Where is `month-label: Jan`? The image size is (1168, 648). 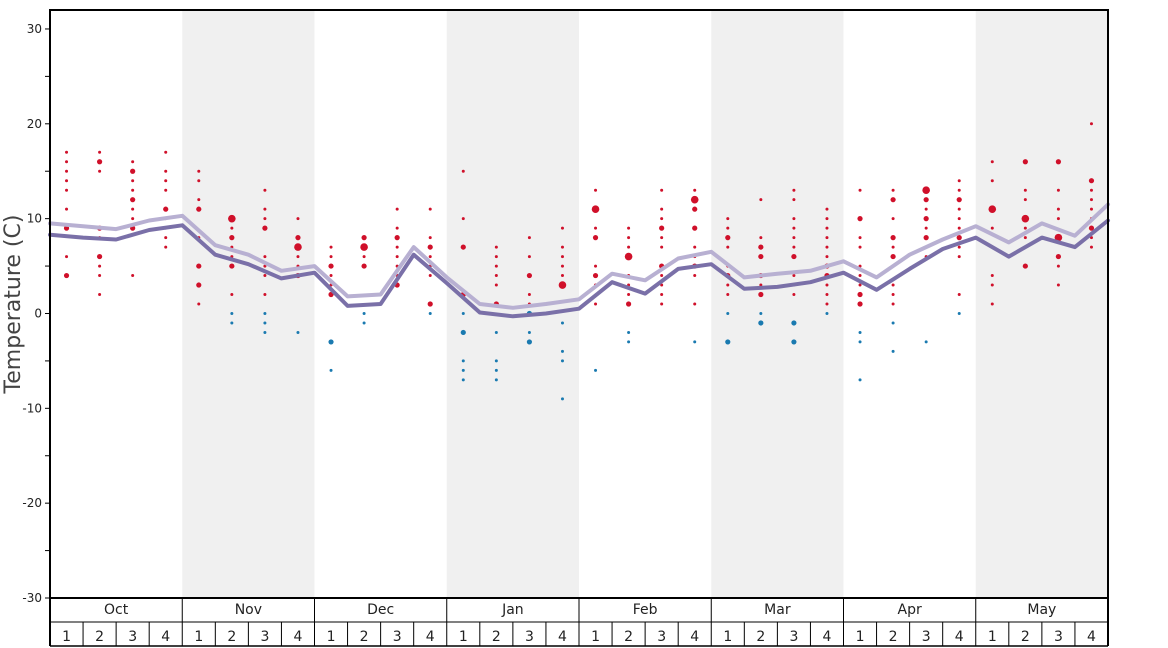
month-label: Jan is located at coordinates (512, 610).